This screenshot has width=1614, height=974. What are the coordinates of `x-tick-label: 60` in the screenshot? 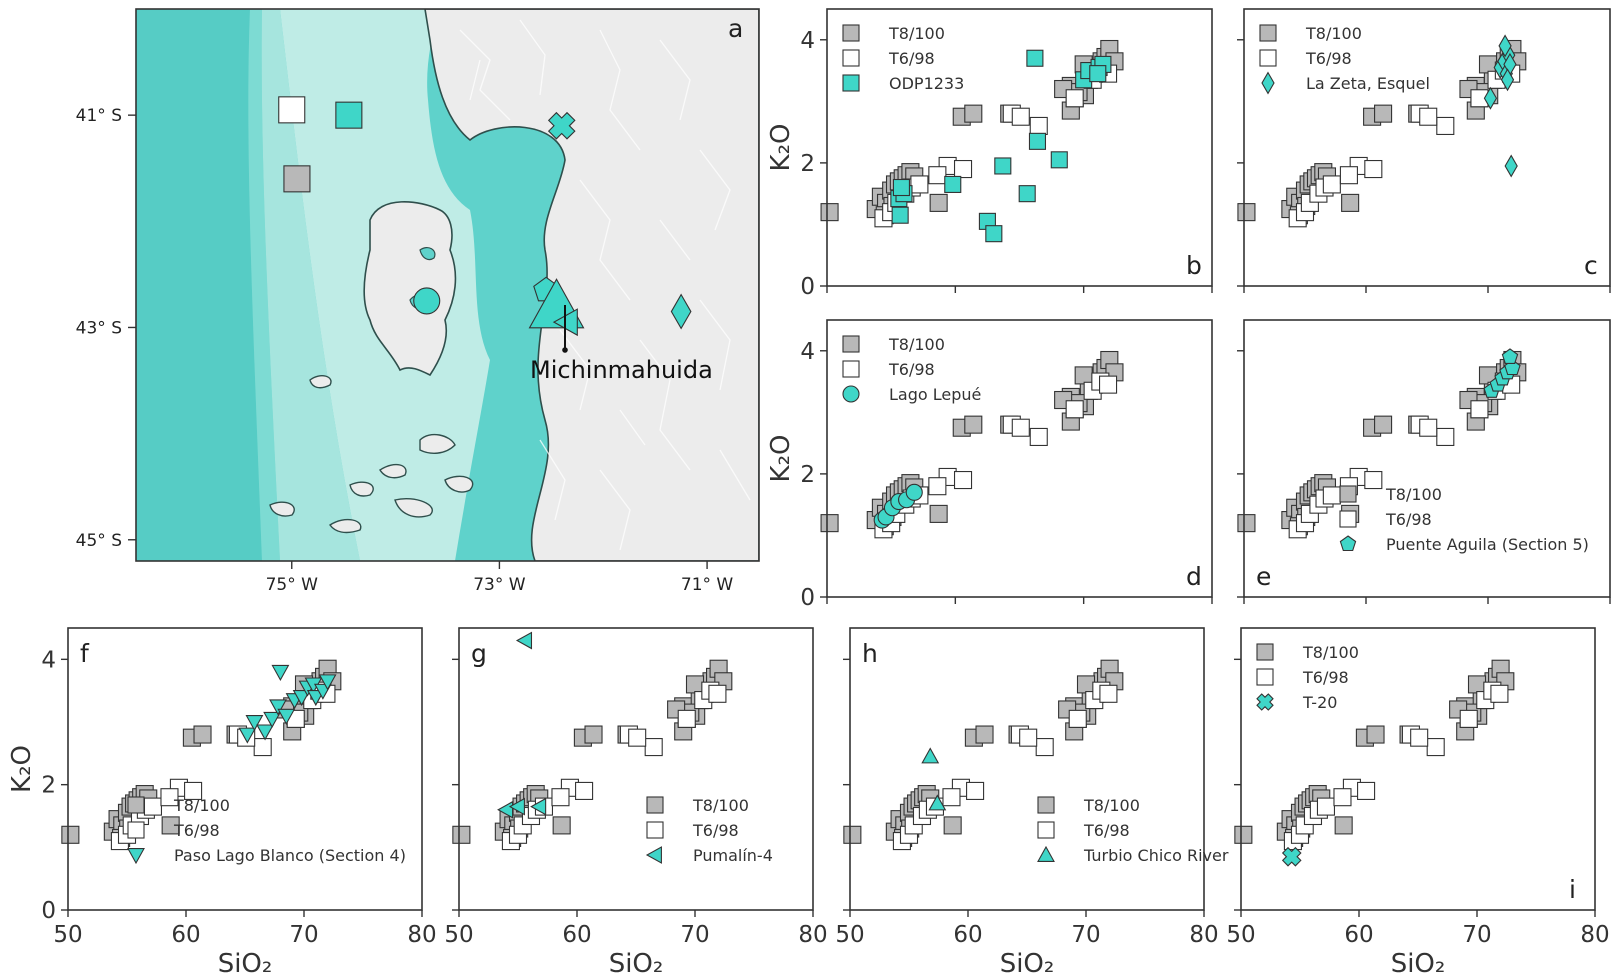 It's located at (967, 935).